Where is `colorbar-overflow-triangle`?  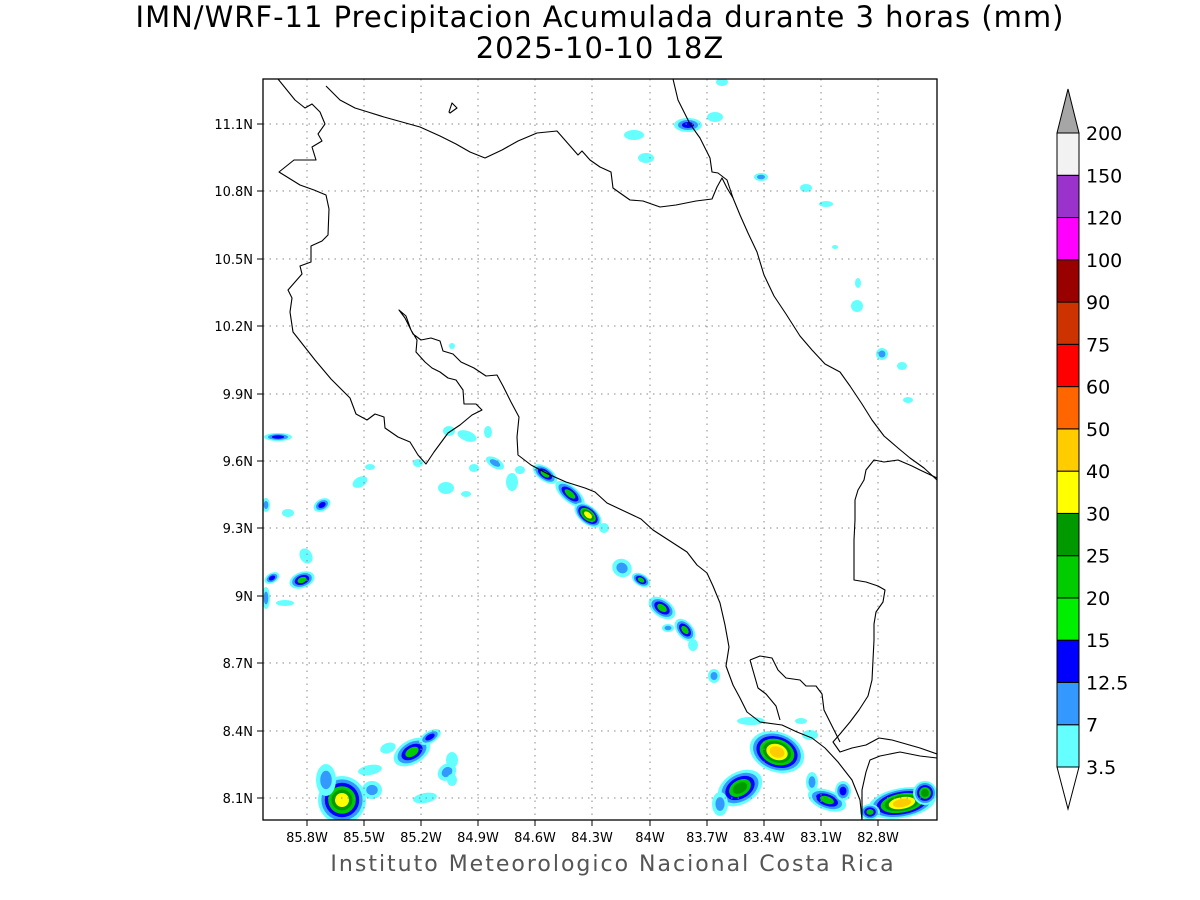
colorbar-overflow-triangle is located at coordinates (1068, 111).